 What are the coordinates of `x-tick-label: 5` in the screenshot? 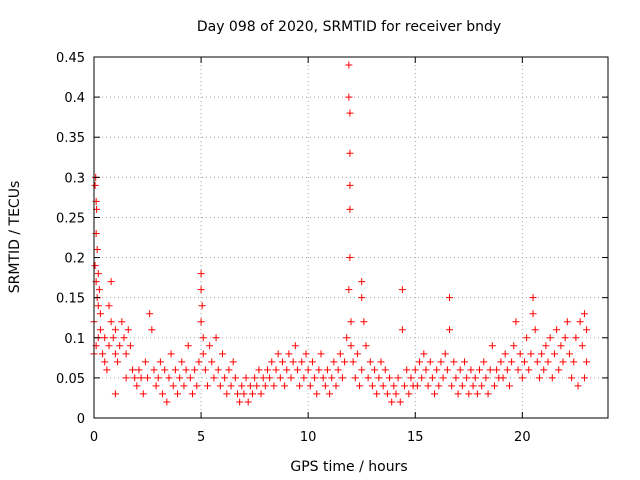 It's located at (201, 437).